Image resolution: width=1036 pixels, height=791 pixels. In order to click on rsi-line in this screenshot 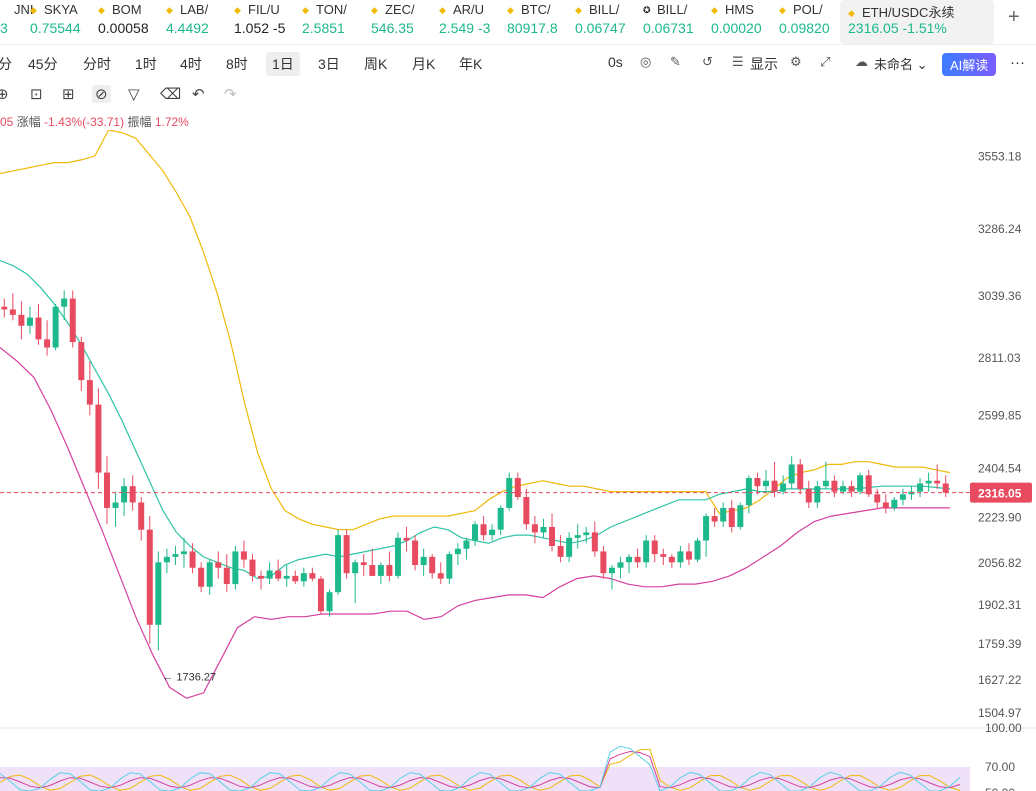, I will do `click(480, 769)`.